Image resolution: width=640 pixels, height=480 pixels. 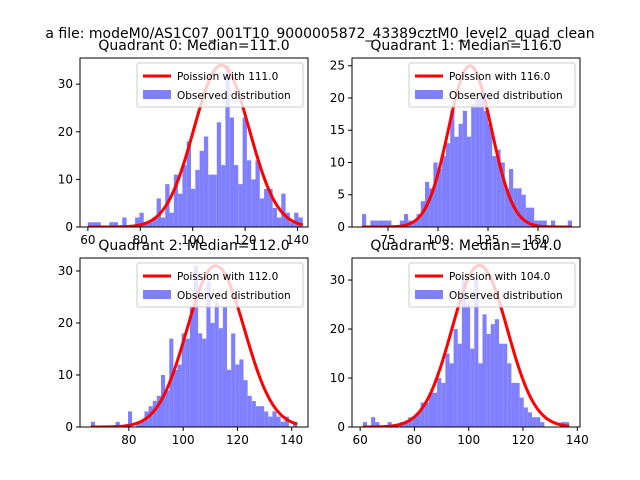 I want to click on subplot-title: Quadrant 3: Median=104.0, so click(x=465, y=246).